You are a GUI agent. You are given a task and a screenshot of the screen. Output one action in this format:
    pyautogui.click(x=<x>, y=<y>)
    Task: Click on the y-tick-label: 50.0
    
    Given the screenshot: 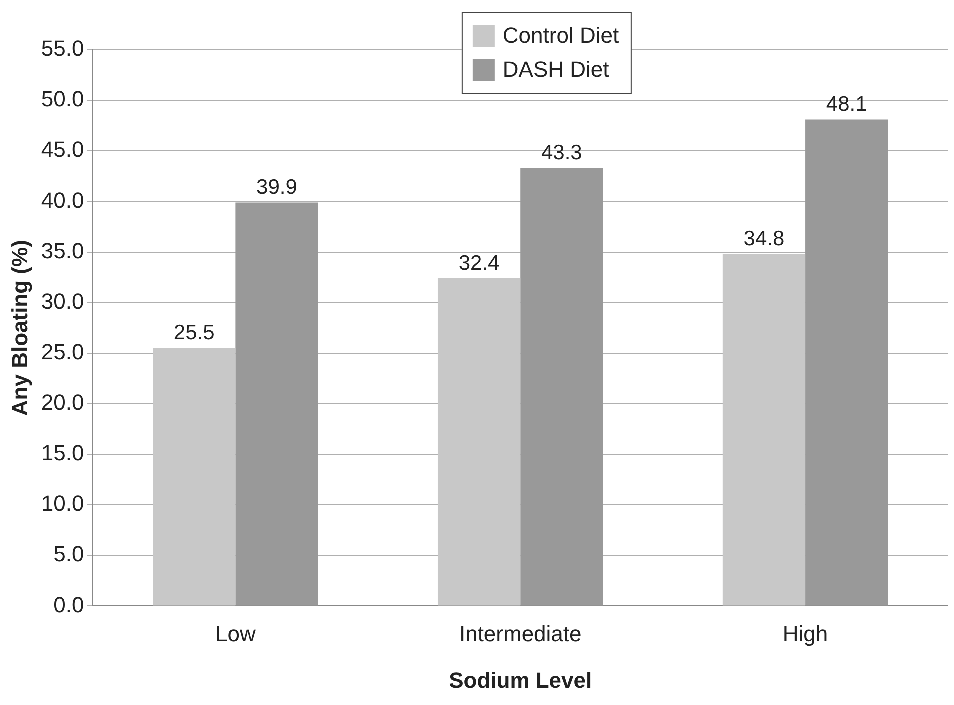 What is the action you would take?
    pyautogui.click(x=62, y=99)
    